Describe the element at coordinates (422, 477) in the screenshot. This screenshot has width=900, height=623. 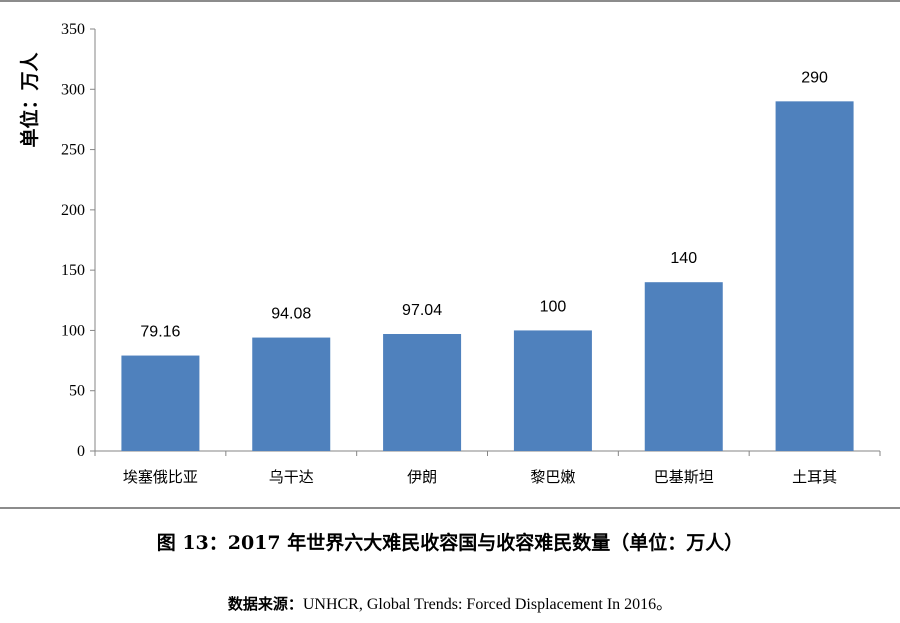
I see `x-tick-label: 伊朗` at that location.